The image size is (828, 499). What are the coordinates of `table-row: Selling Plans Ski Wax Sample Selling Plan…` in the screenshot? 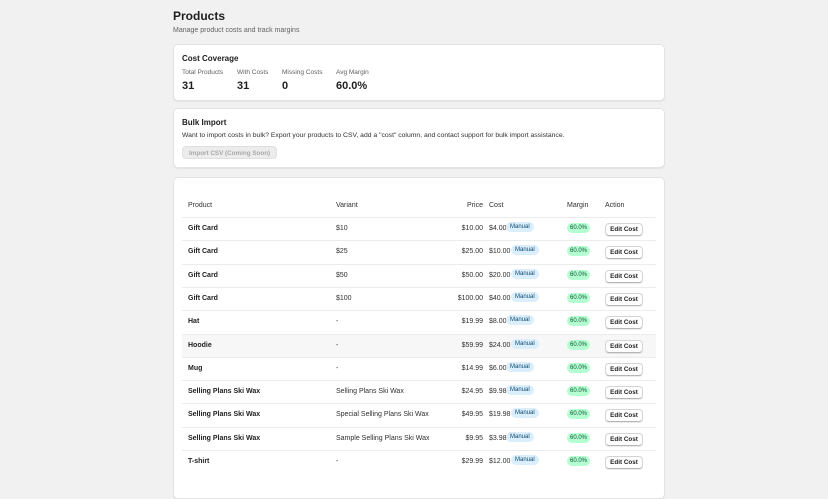 It's located at (419, 438).